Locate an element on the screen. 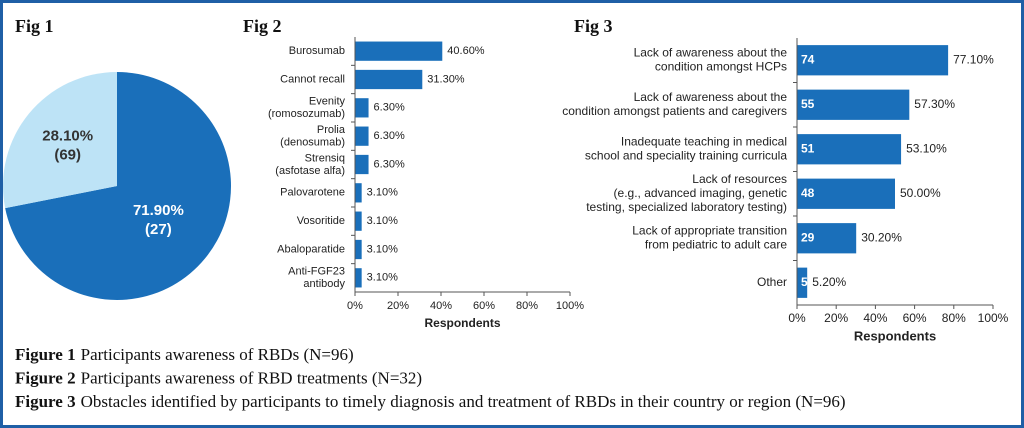 Image resolution: width=1024 pixels, height=428 pixels. category-label: Palovarotene is located at coordinates (312, 193).